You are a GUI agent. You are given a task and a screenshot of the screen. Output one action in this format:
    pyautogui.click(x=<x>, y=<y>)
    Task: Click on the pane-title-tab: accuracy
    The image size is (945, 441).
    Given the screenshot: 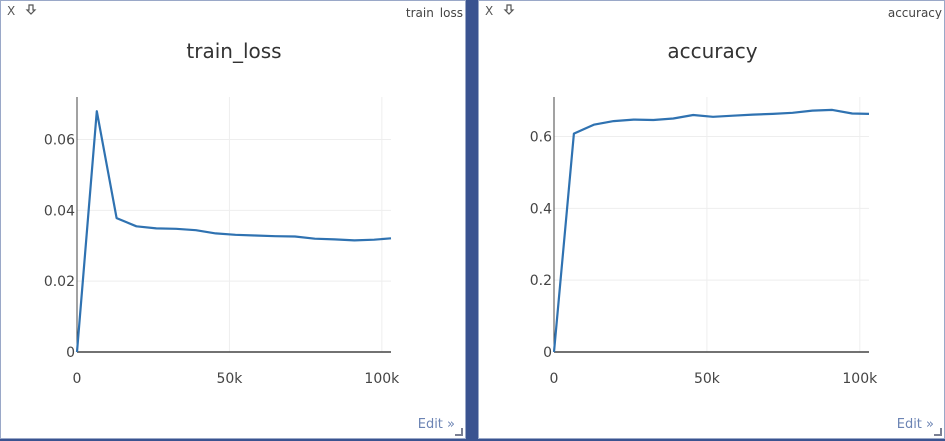 What is the action you would take?
    pyautogui.click(x=914, y=13)
    